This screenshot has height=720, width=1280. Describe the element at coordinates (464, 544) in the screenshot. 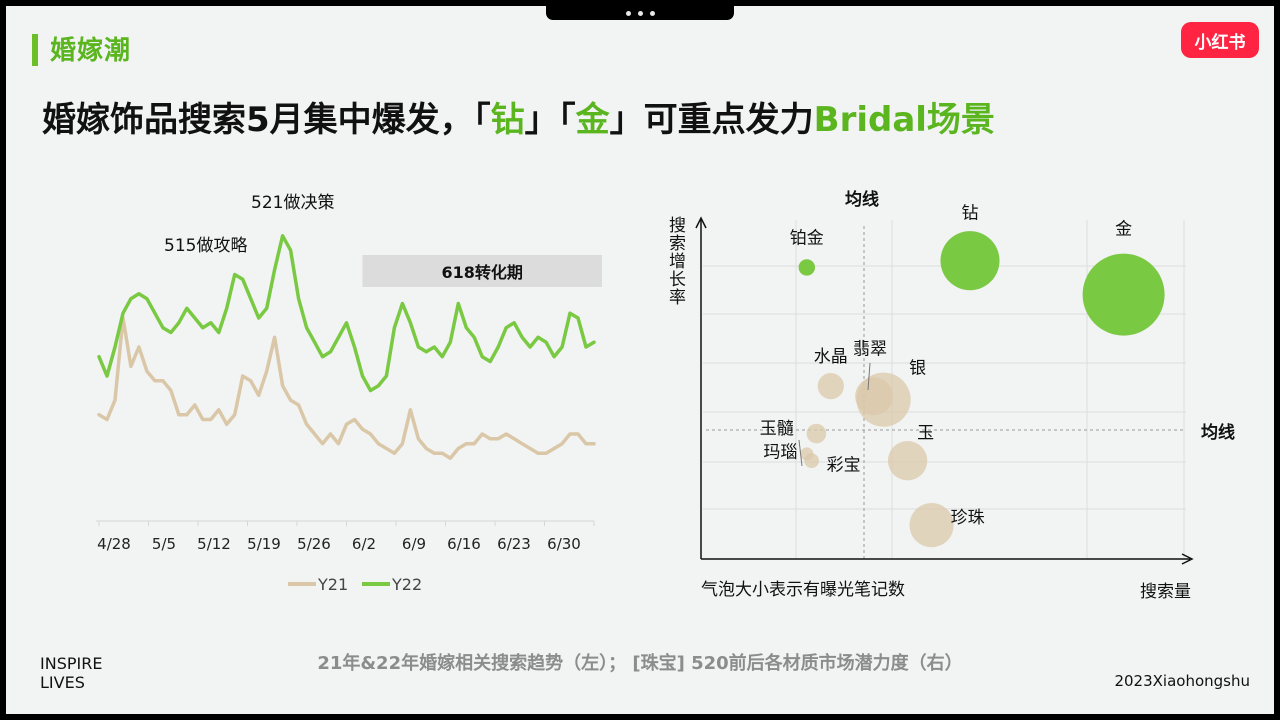

I see `x-tick-label: 6/16` at that location.